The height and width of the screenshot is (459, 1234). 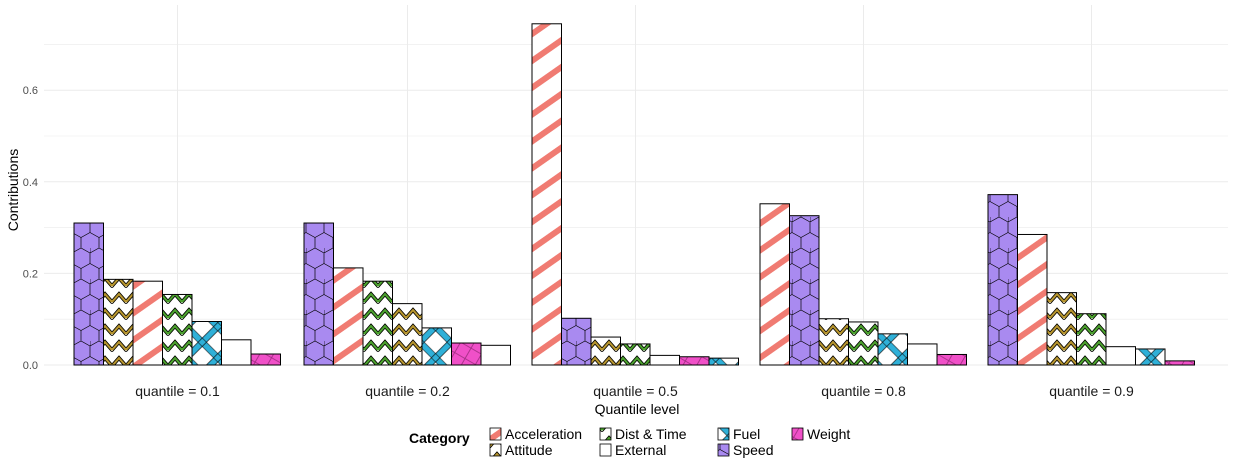 I want to click on facet-label: quantile = 0.9, so click(x=1091, y=391).